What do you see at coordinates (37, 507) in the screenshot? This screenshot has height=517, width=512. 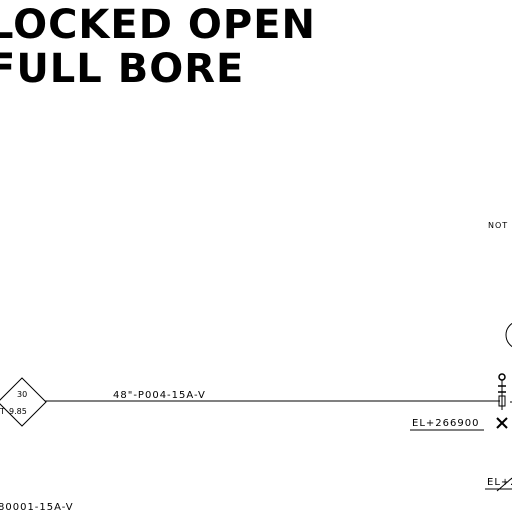 I see `lower-line-label: 80001-15A-V` at bounding box center [37, 507].